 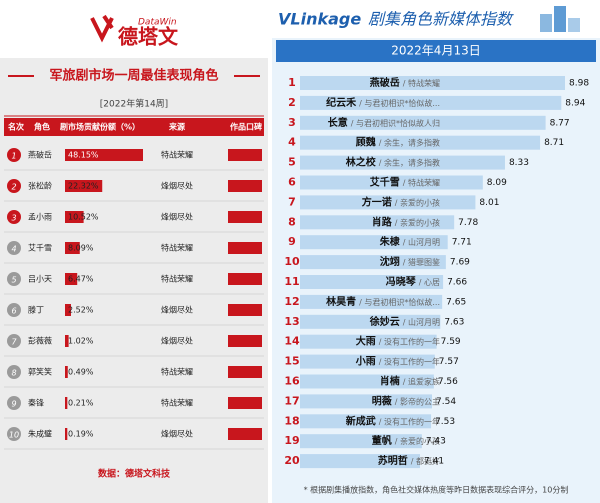 What do you see at coordinates (384, 321) in the screenshot?
I see `name: 徐妙云` at bounding box center [384, 321].